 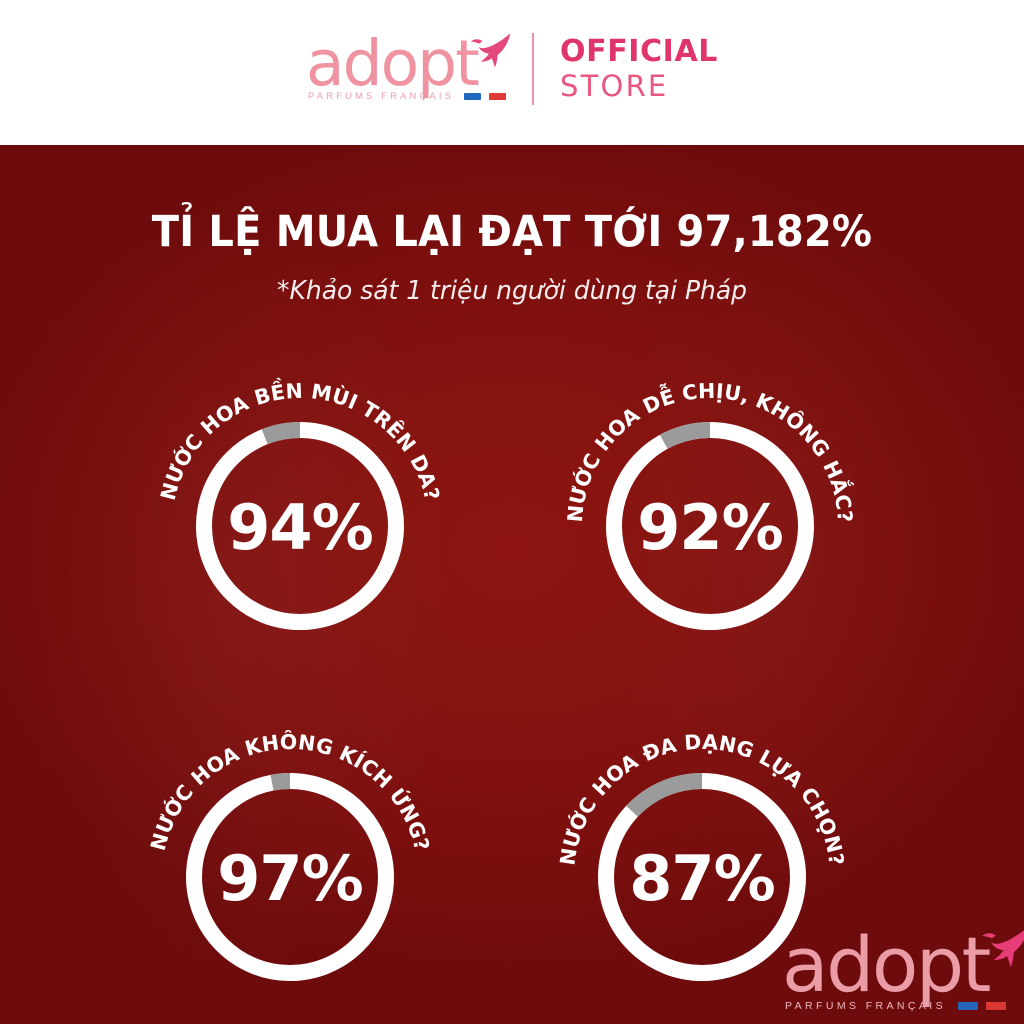 What do you see at coordinates (533, 68) in the screenshot?
I see `header-divider` at bounding box center [533, 68].